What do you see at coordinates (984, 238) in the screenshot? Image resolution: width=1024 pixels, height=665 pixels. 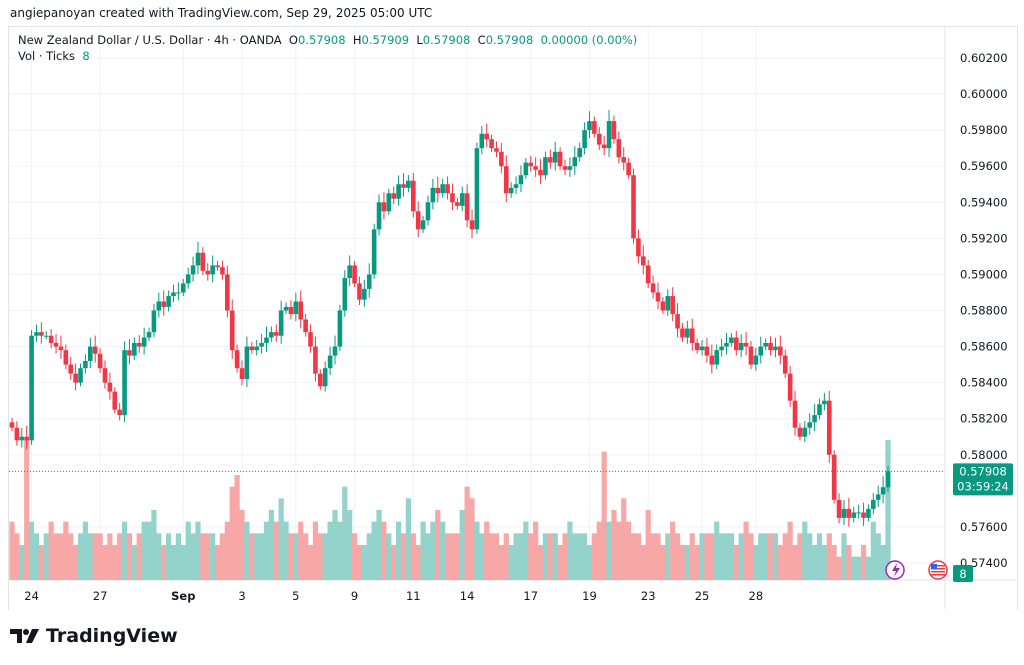 I see `price-tick-label: 0.59200` at bounding box center [984, 238].